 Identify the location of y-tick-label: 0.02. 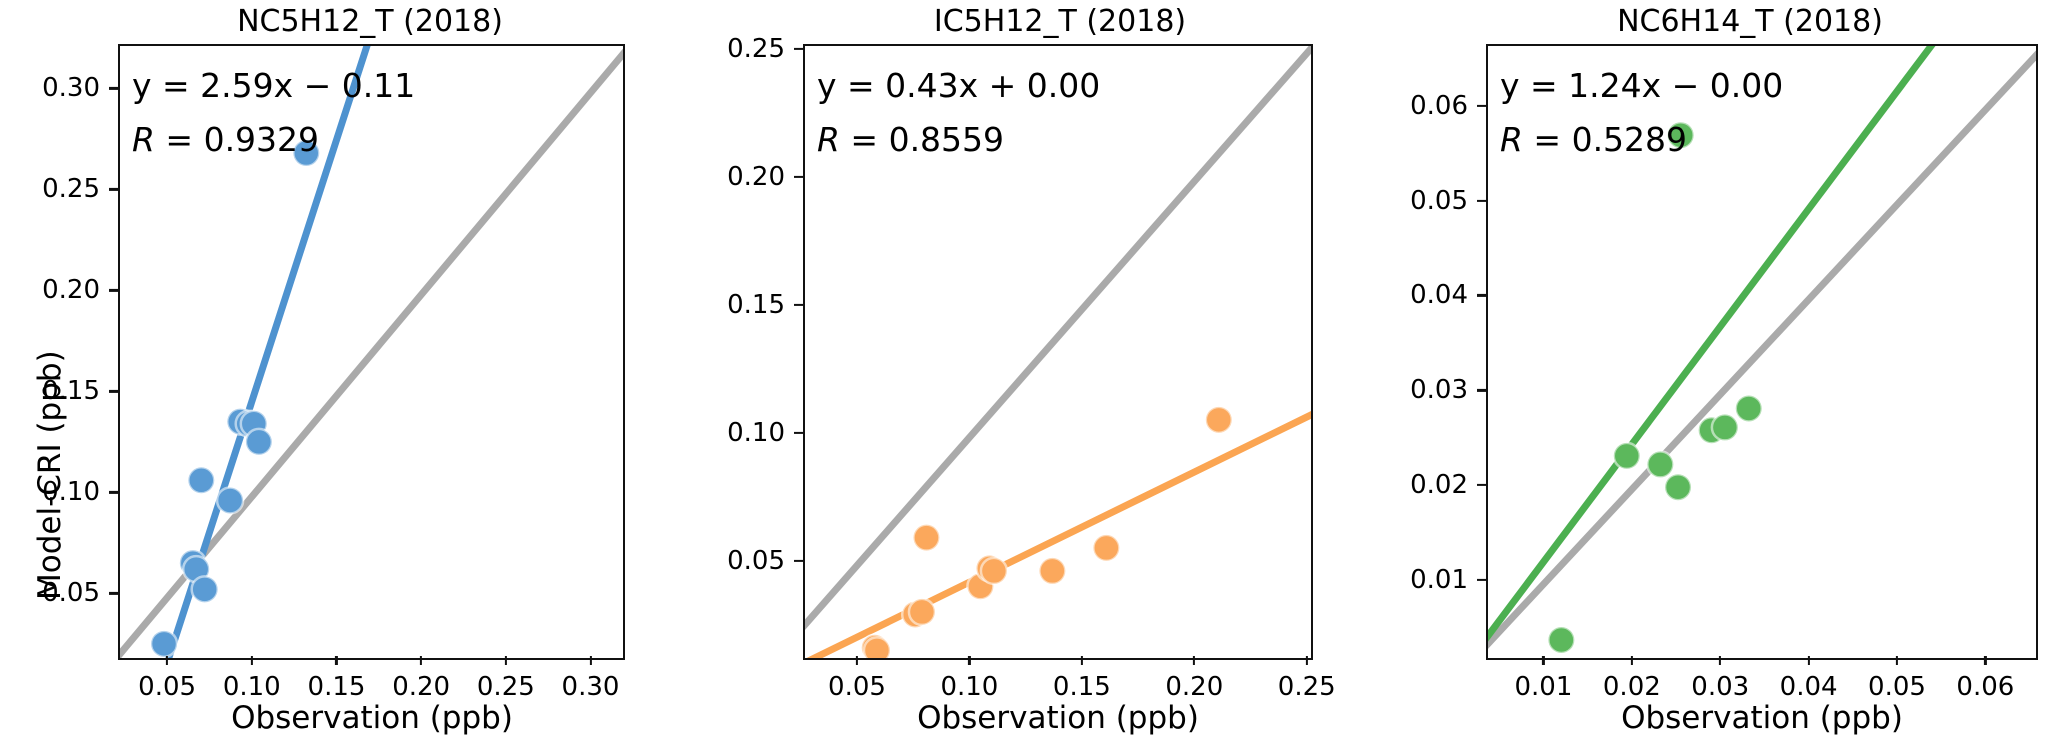
(1439, 485).